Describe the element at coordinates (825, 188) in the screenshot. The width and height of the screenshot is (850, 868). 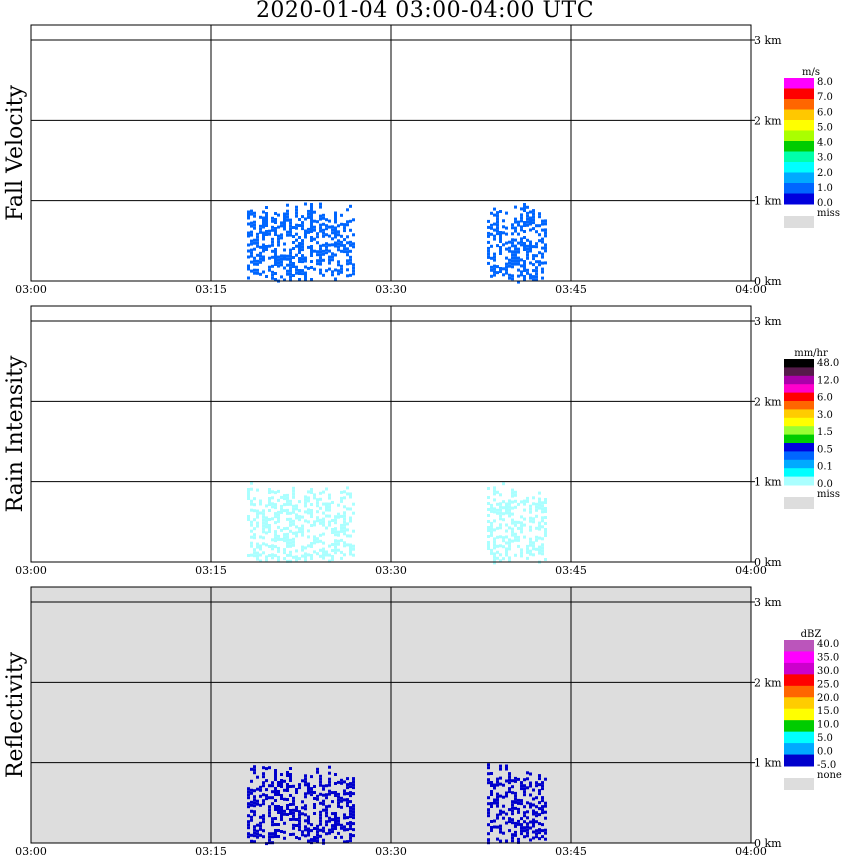
I see `colorbar-label: 1.0` at that location.